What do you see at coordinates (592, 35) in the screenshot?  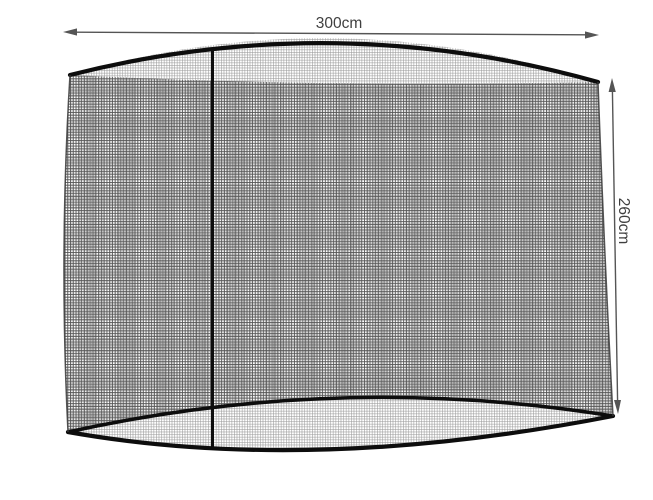 I see `width-arrowhead-right-icon` at bounding box center [592, 35].